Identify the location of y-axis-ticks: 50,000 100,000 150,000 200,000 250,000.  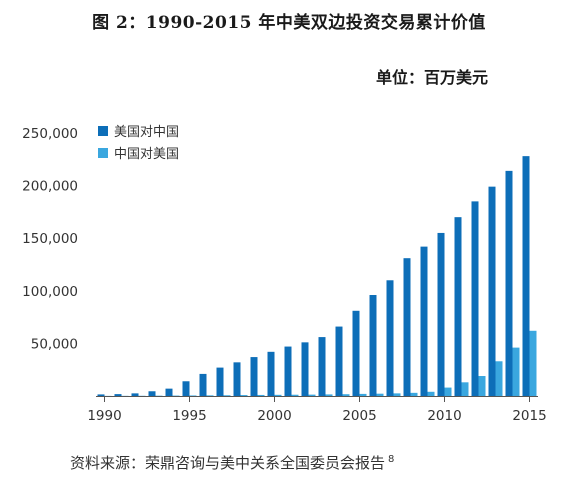
(50, 239).